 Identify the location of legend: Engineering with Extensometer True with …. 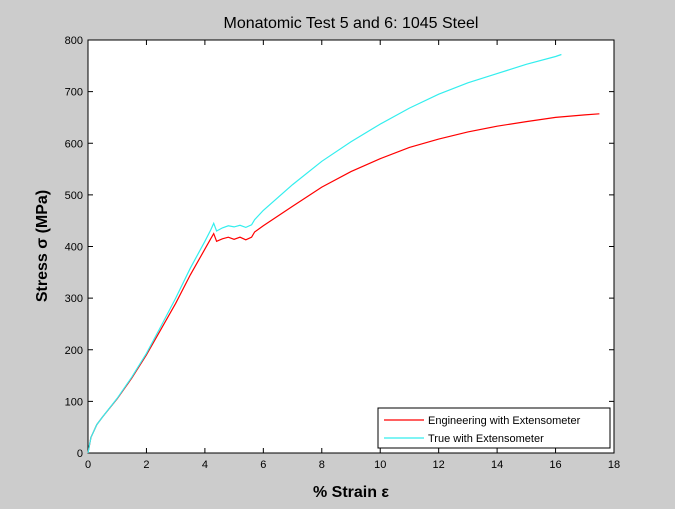
(494, 428).